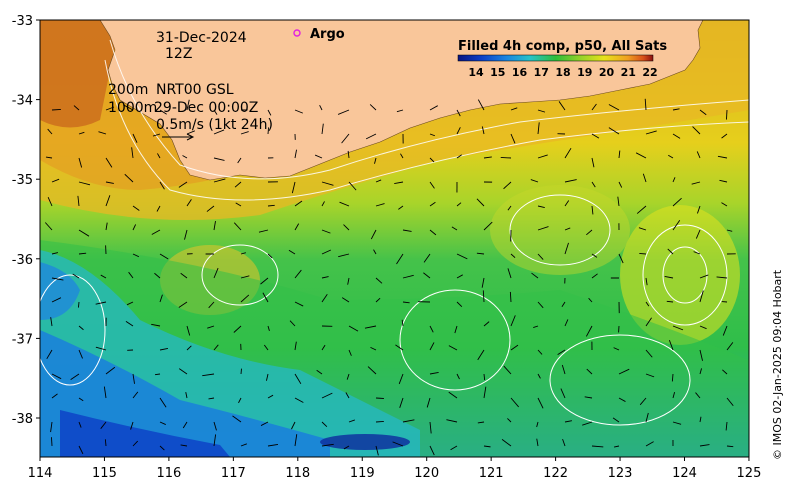 The image size is (791, 492). I want to click on y-tick-label: -35, so click(22, 180).